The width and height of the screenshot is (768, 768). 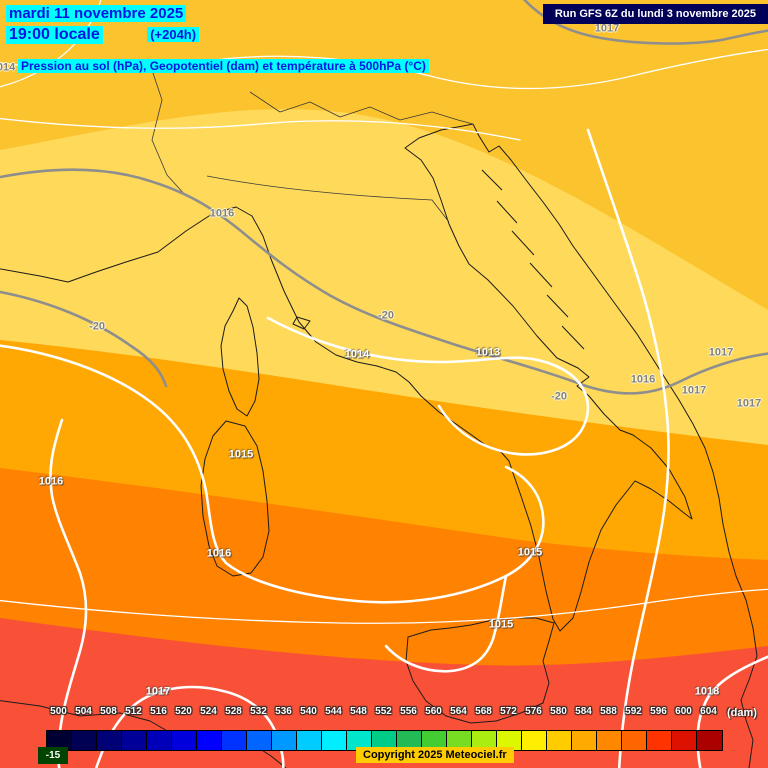 I want to click on legend-unit: (dam), so click(x=742, y=713).